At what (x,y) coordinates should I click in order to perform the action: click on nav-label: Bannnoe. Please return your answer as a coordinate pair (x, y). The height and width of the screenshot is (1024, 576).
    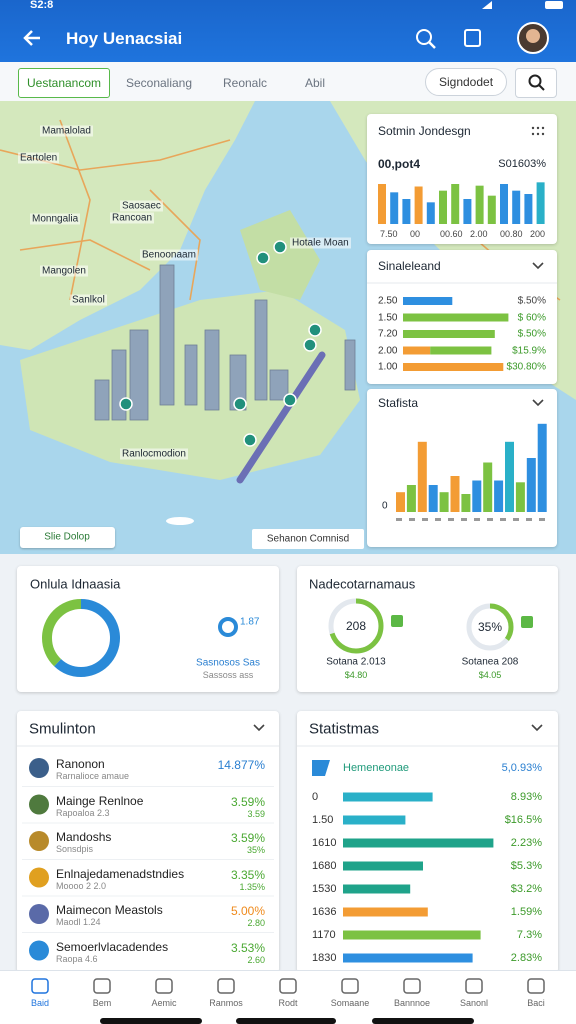
    Looking at the image, I should click on (412, 1003).